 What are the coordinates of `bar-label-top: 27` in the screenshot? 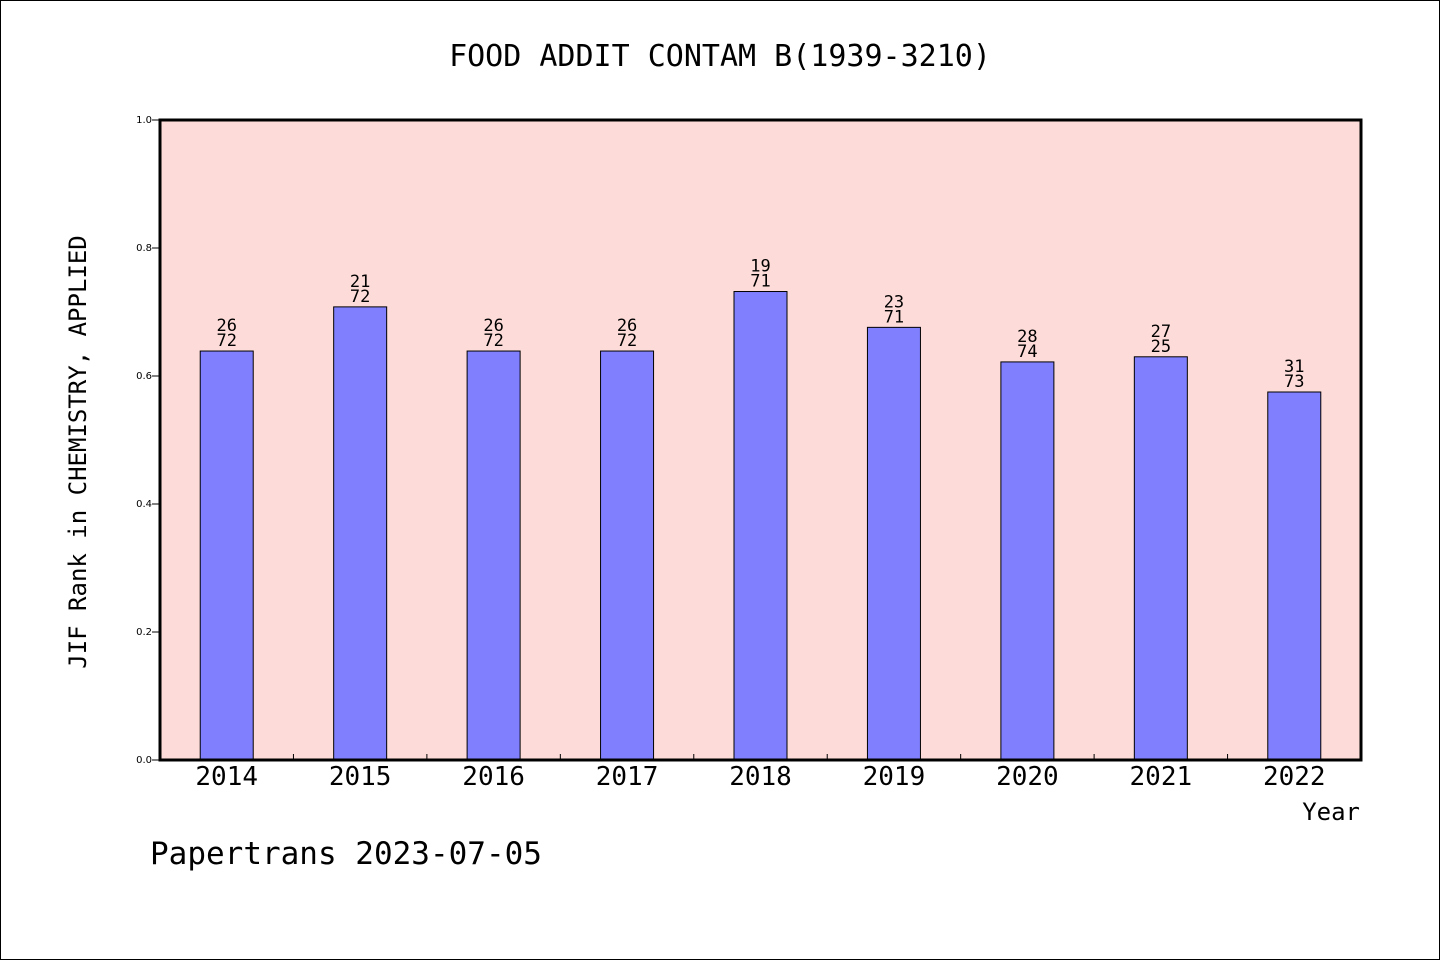 It's located at (1161, 332).